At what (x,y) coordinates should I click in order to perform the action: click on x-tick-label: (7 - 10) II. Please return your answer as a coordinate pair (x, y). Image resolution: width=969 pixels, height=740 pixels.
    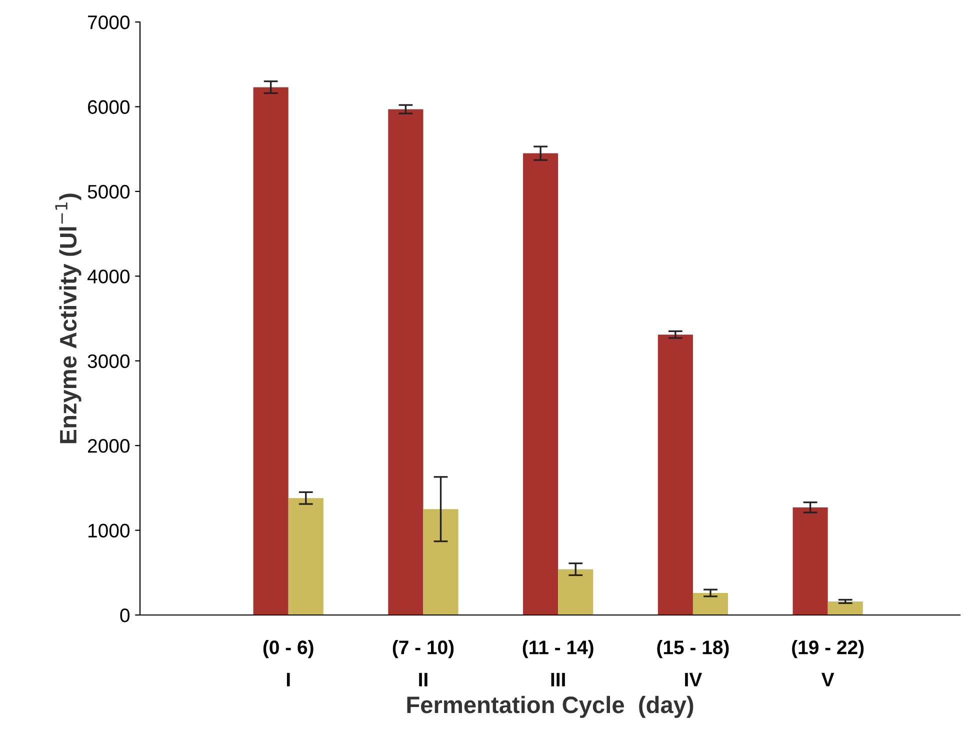
    Looking at the image, I should click on (423, 663).